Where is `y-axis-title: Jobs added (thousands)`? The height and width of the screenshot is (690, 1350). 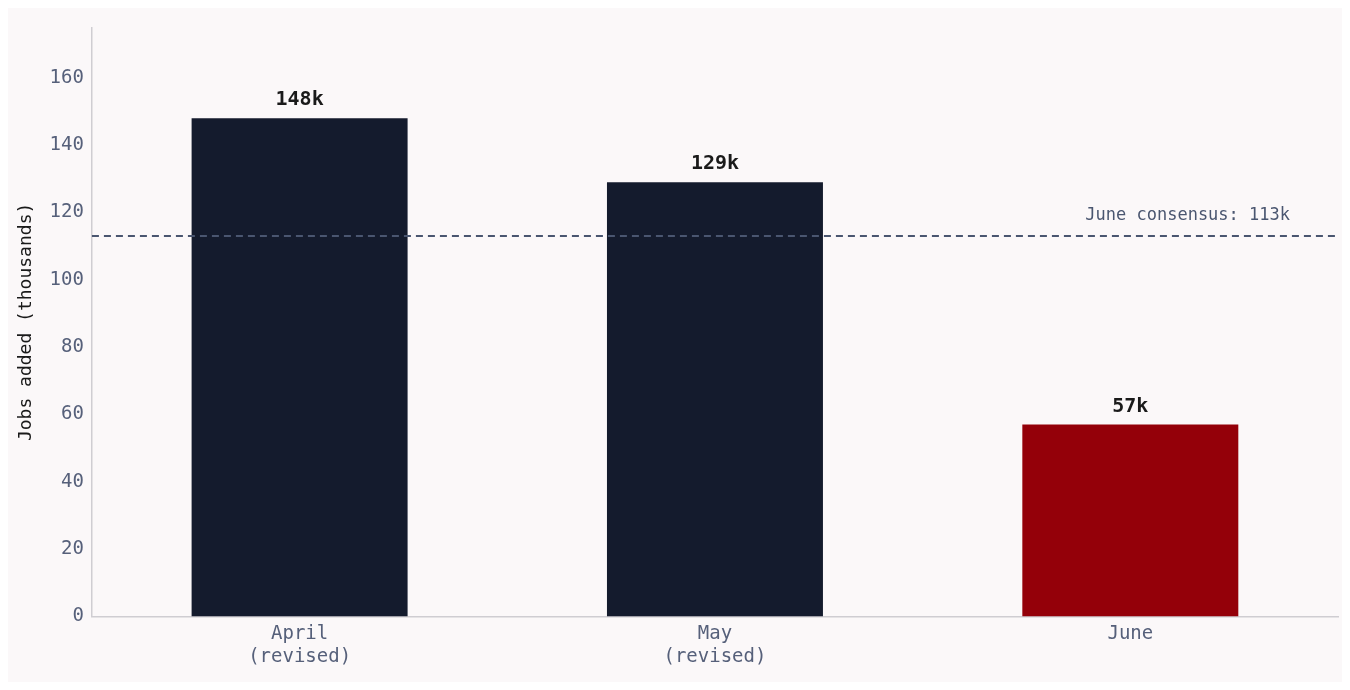
y-axis-title: Jobs added (thousands) is located at coordinates (25, 322).